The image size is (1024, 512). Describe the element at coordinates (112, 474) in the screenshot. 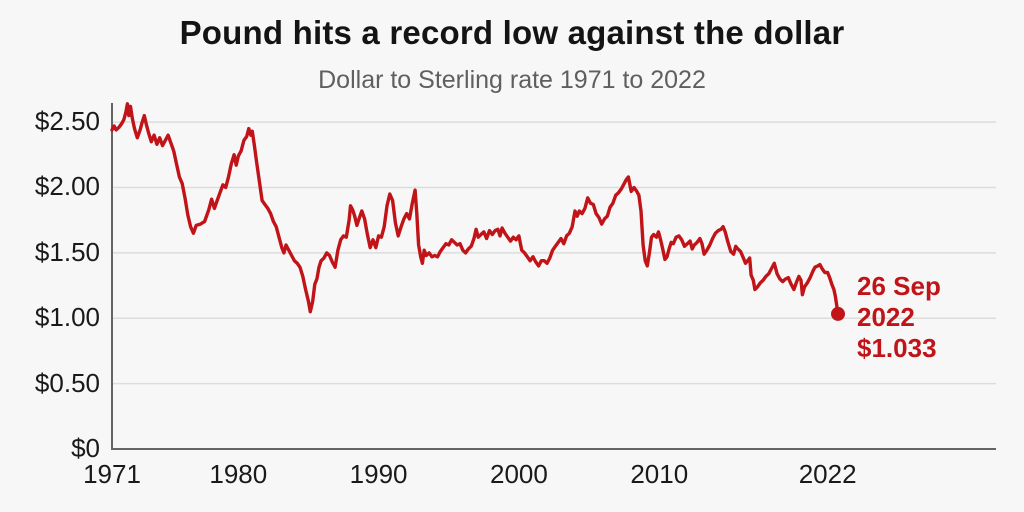

I see `x-tick-label: 1971` at that location.